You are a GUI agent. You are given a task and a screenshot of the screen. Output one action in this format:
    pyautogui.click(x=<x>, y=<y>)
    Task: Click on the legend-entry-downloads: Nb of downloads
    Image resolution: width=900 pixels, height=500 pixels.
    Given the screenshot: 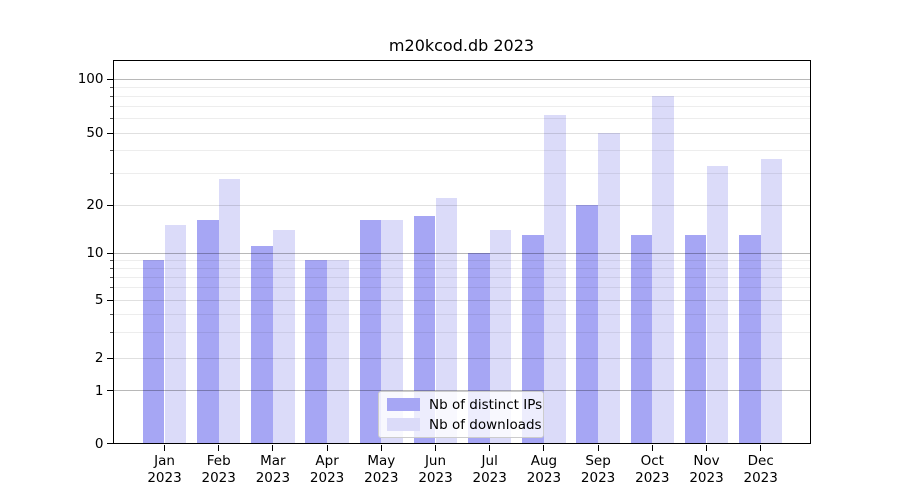 What is the action you would take?
    pyautogui.click(x=464, y=425)
    